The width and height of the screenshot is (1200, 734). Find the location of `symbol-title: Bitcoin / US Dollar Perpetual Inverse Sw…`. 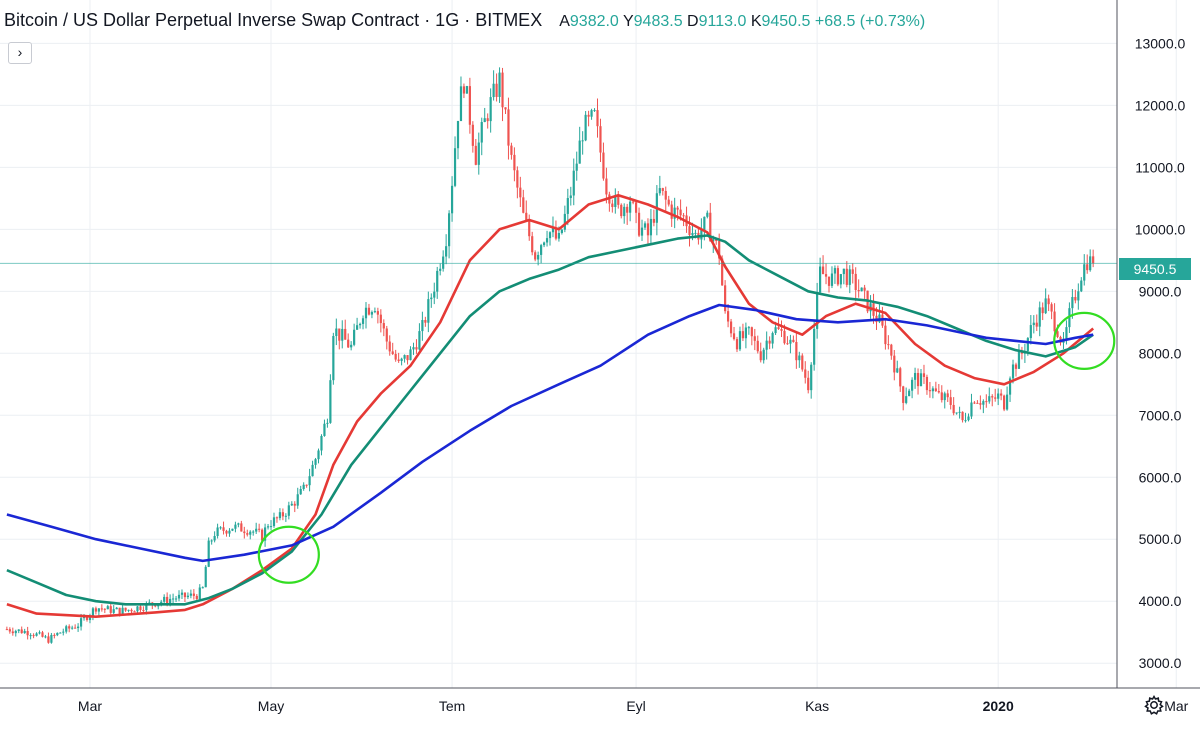

symbol-title: Bitcoin / US Dollar Perpetual Inverse Sw… is located at coordinates (273, 20).